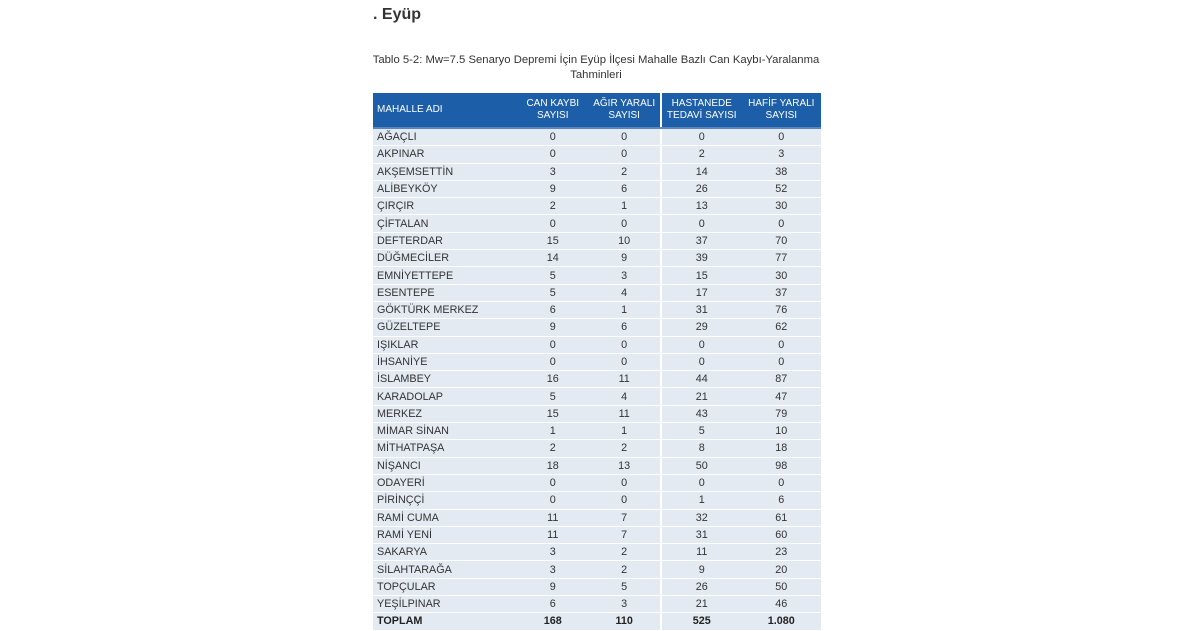  I want to click on hastanede-cell: 17, so click(700, 293).